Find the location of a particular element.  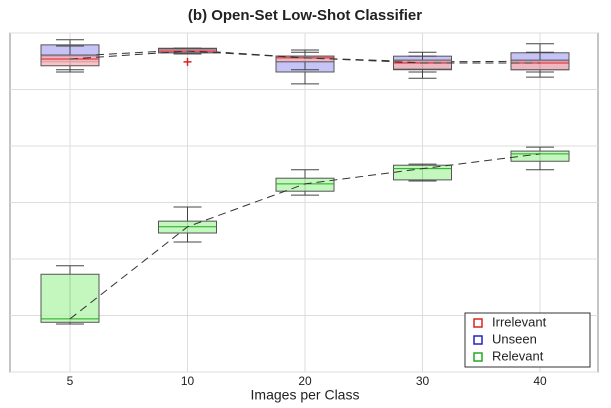

x-tick-label: 30 is located at coordinates (423, 381).